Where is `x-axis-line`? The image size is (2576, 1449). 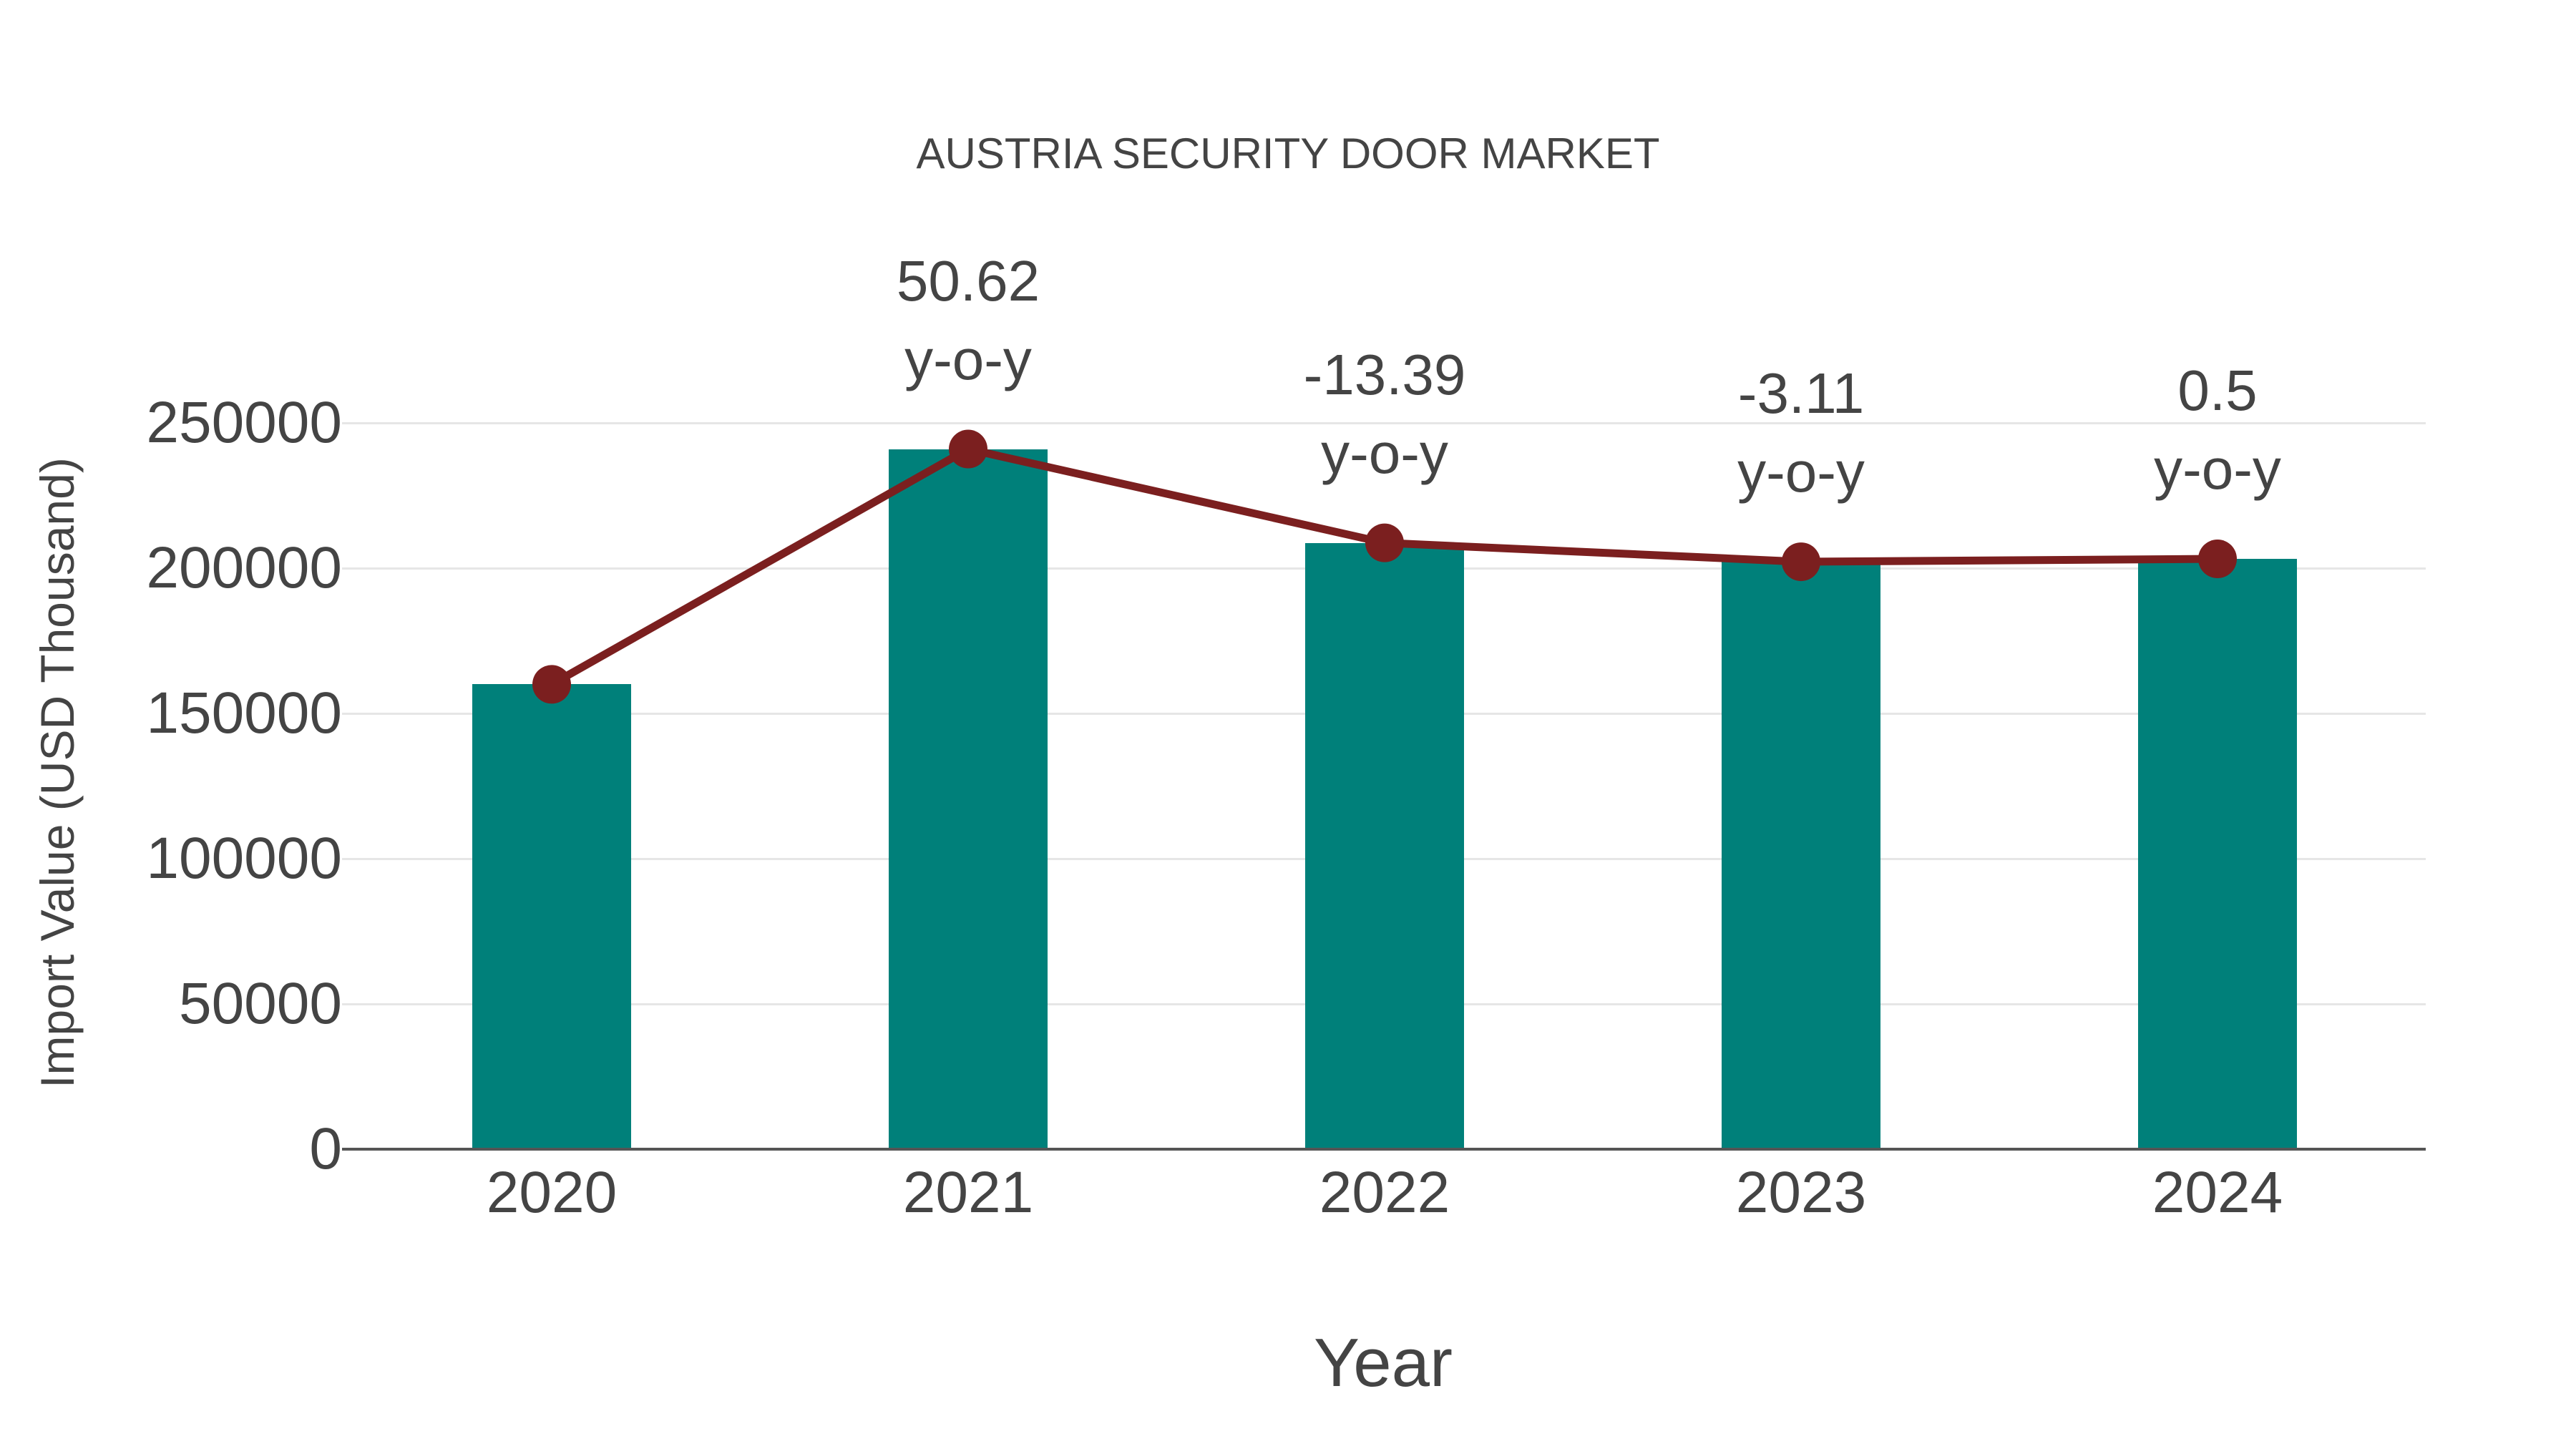 x-axis-line is located at coordinates (1384, 1149).